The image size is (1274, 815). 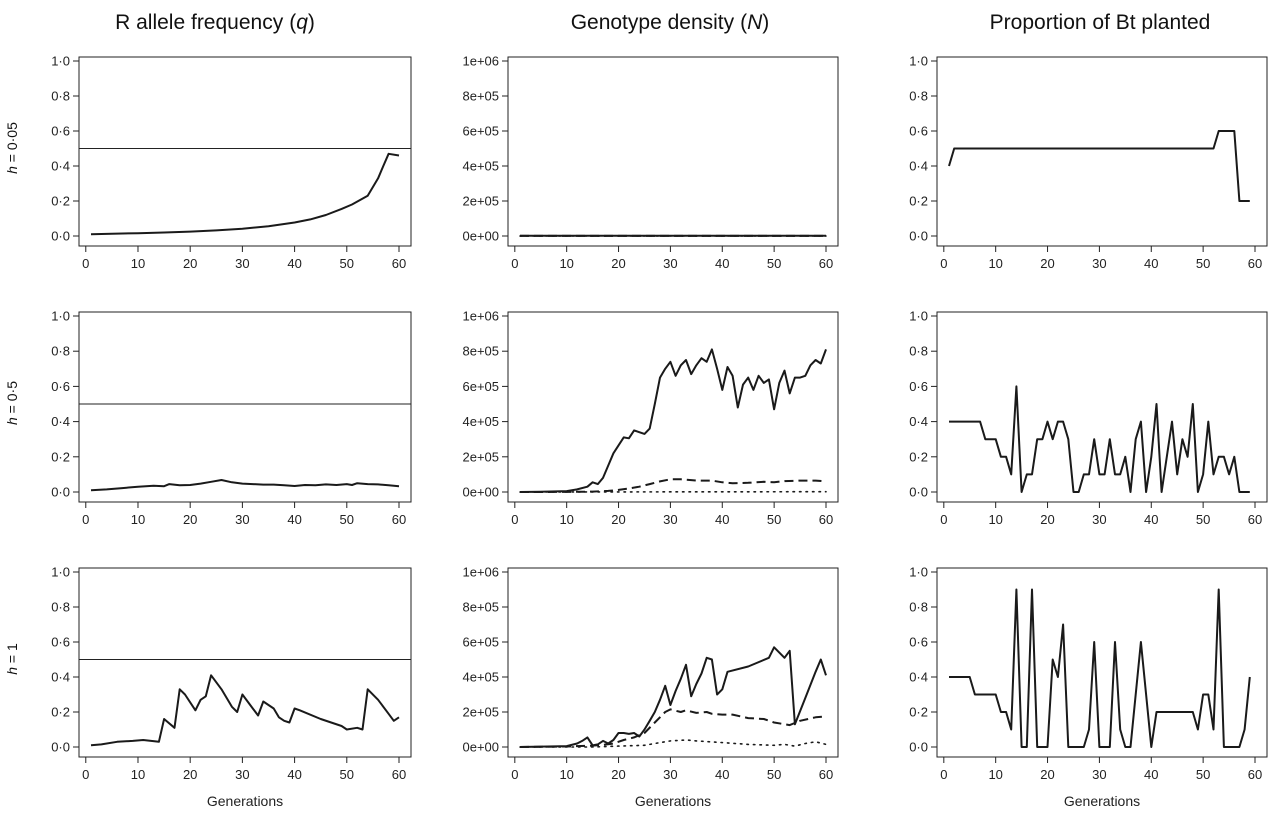 I want to click on panel-freq-h005: 0·0 0·2 0·4 0·6 0·8 1·0 0 10 20 30 40 50 60, so click(x=231, y=162).